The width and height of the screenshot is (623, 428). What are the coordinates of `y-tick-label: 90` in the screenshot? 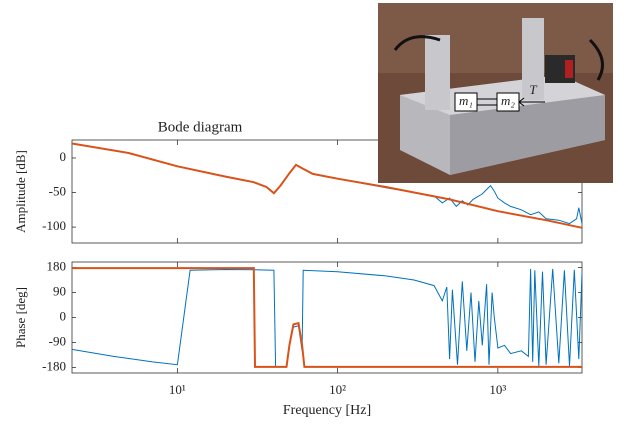 It's located at (59, 291).